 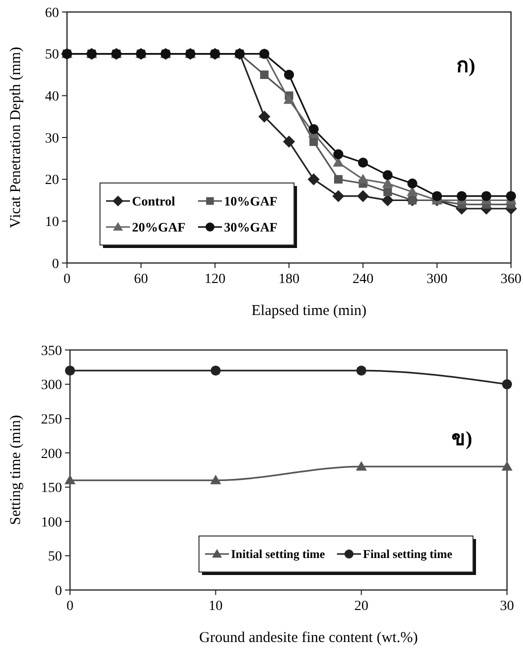 What do you see at coordinates (289, 279) in the screenshot?
I see `x-tick-label: 180` at bounding box center [289, 279].